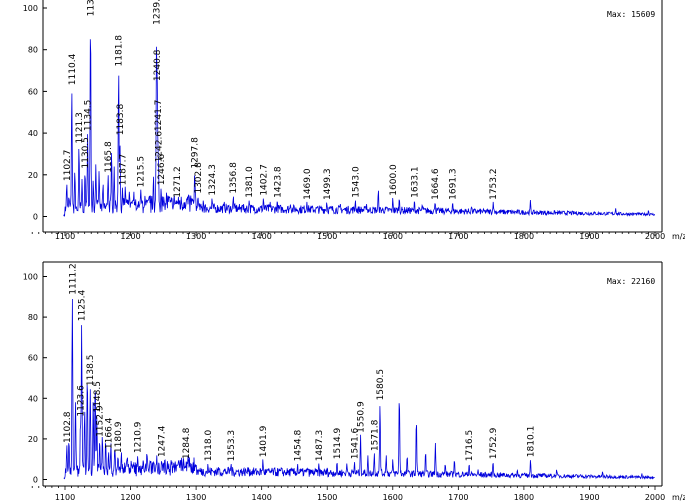 This screenshot has width=685, height=502. Describe the element at coordinates (250, 182) in the screenshot. I see `peak-label: 1381.0` at that location.